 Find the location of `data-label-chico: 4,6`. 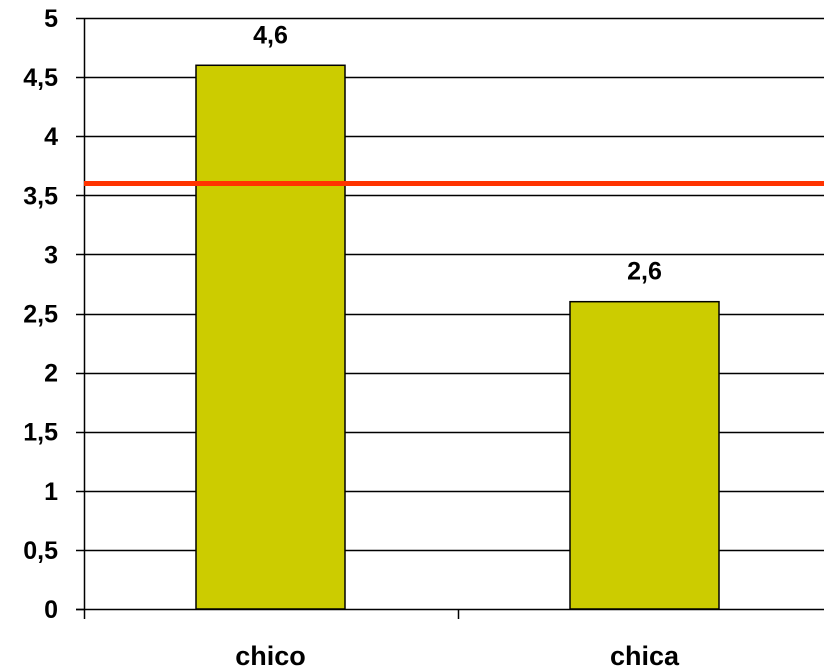

data-label-chico: 4,6 is located at coordinates (270, 35).